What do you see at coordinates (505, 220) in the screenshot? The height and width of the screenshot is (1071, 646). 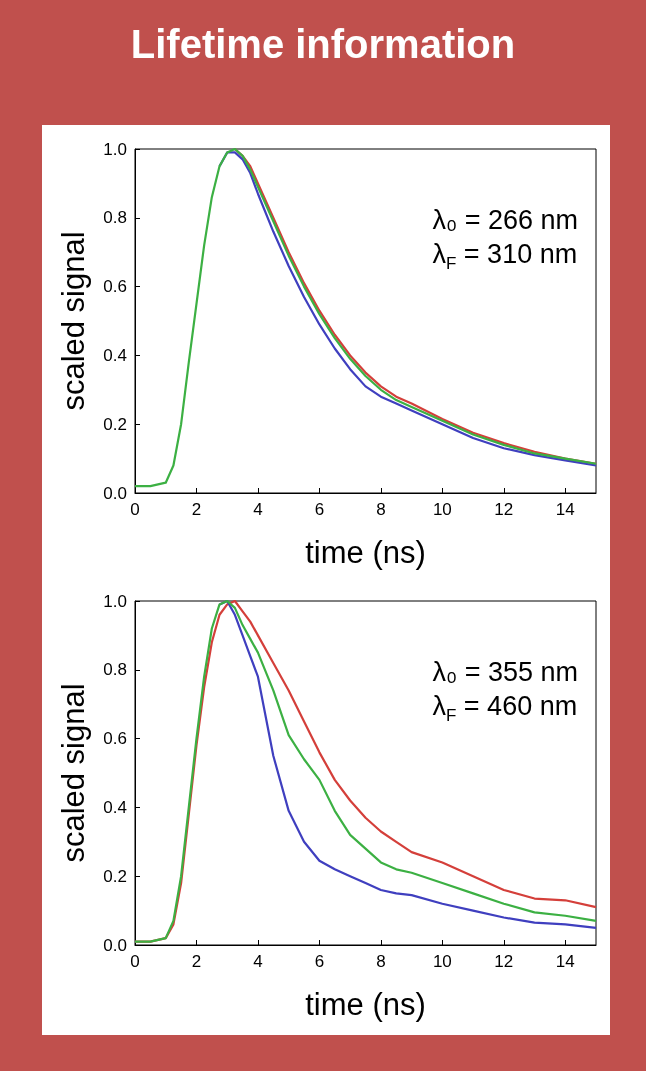 I see `annotation: λ₀ = 266 nm` at bounding box center [505, 220].